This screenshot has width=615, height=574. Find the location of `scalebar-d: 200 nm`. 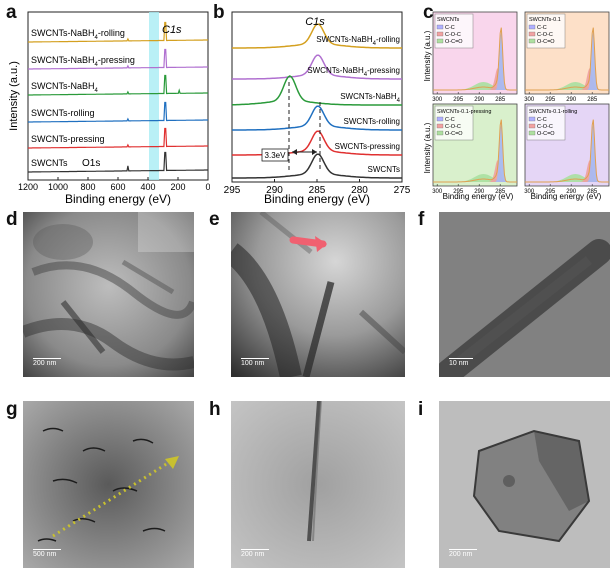

scalebar-d: 200 nm is located at coordinates (45, 363).